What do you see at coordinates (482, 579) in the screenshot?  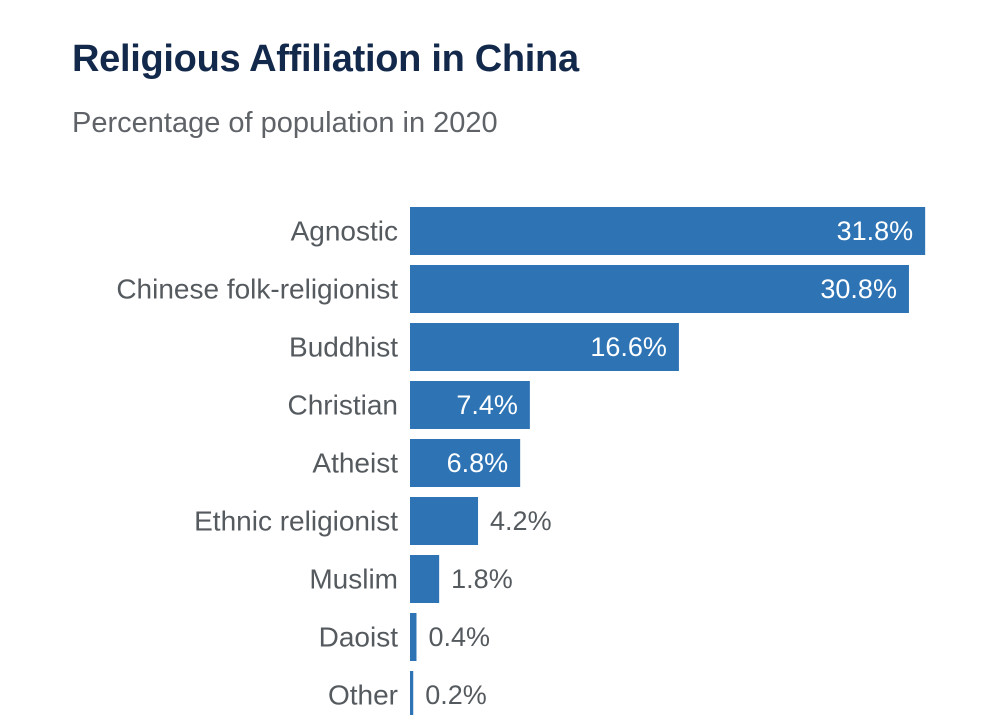 I see `value-label: 1.8%` at bounding box center [482, 579].